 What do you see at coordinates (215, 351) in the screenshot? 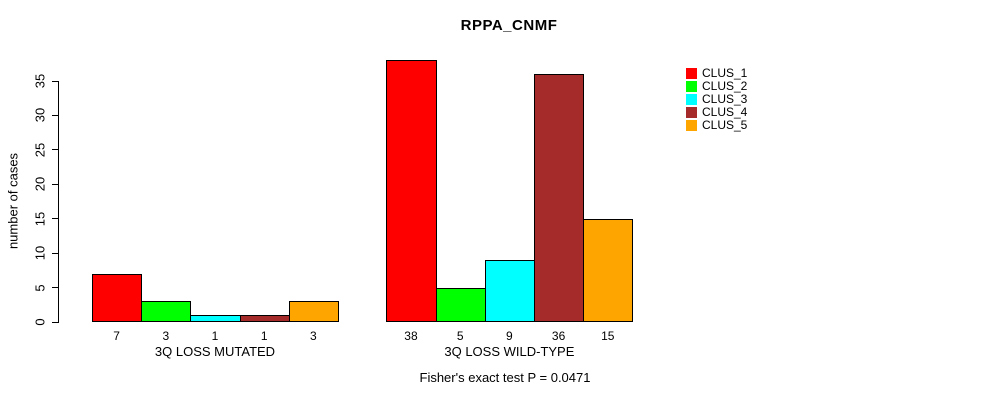
I see `x-group-label: 3Q LOSS MUTATED` at bounding box center [215, 351].